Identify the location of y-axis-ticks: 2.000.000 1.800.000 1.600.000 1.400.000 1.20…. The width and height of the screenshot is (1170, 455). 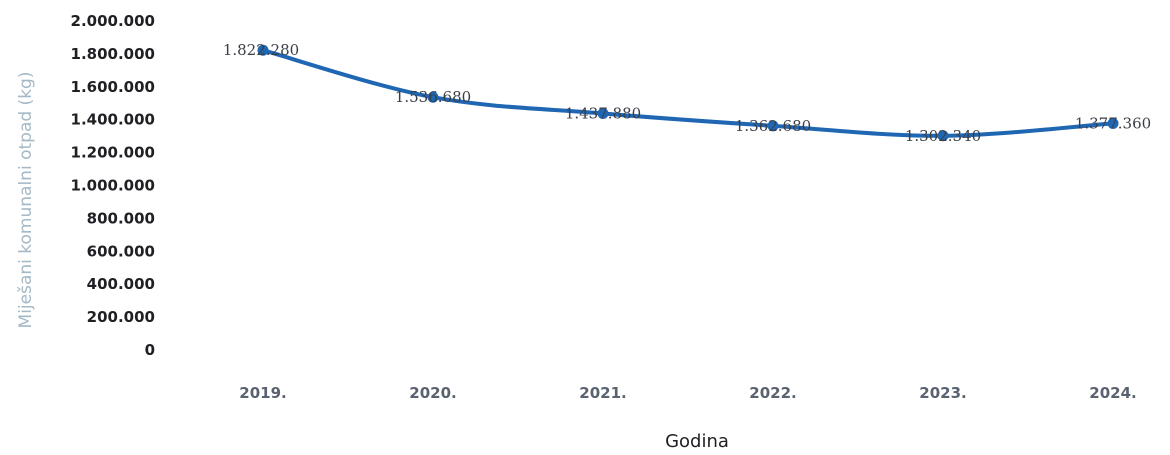
(113, 185).